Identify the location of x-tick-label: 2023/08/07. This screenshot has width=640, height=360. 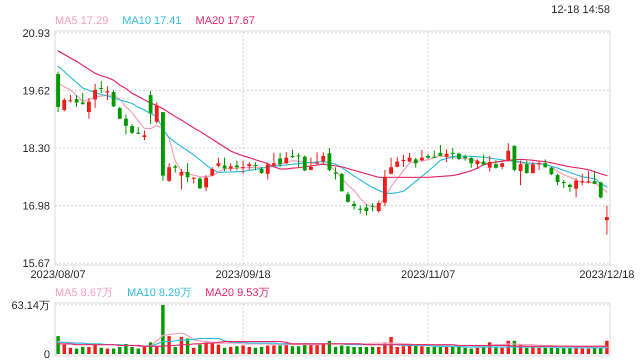
(58, 275).